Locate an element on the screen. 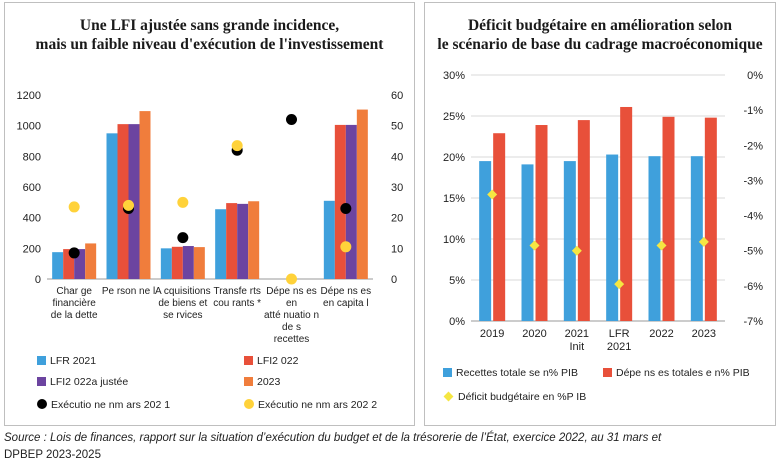 This screenshot has width=780, height=470. category-label-line: 2023 is located at coordinates (704, 334).